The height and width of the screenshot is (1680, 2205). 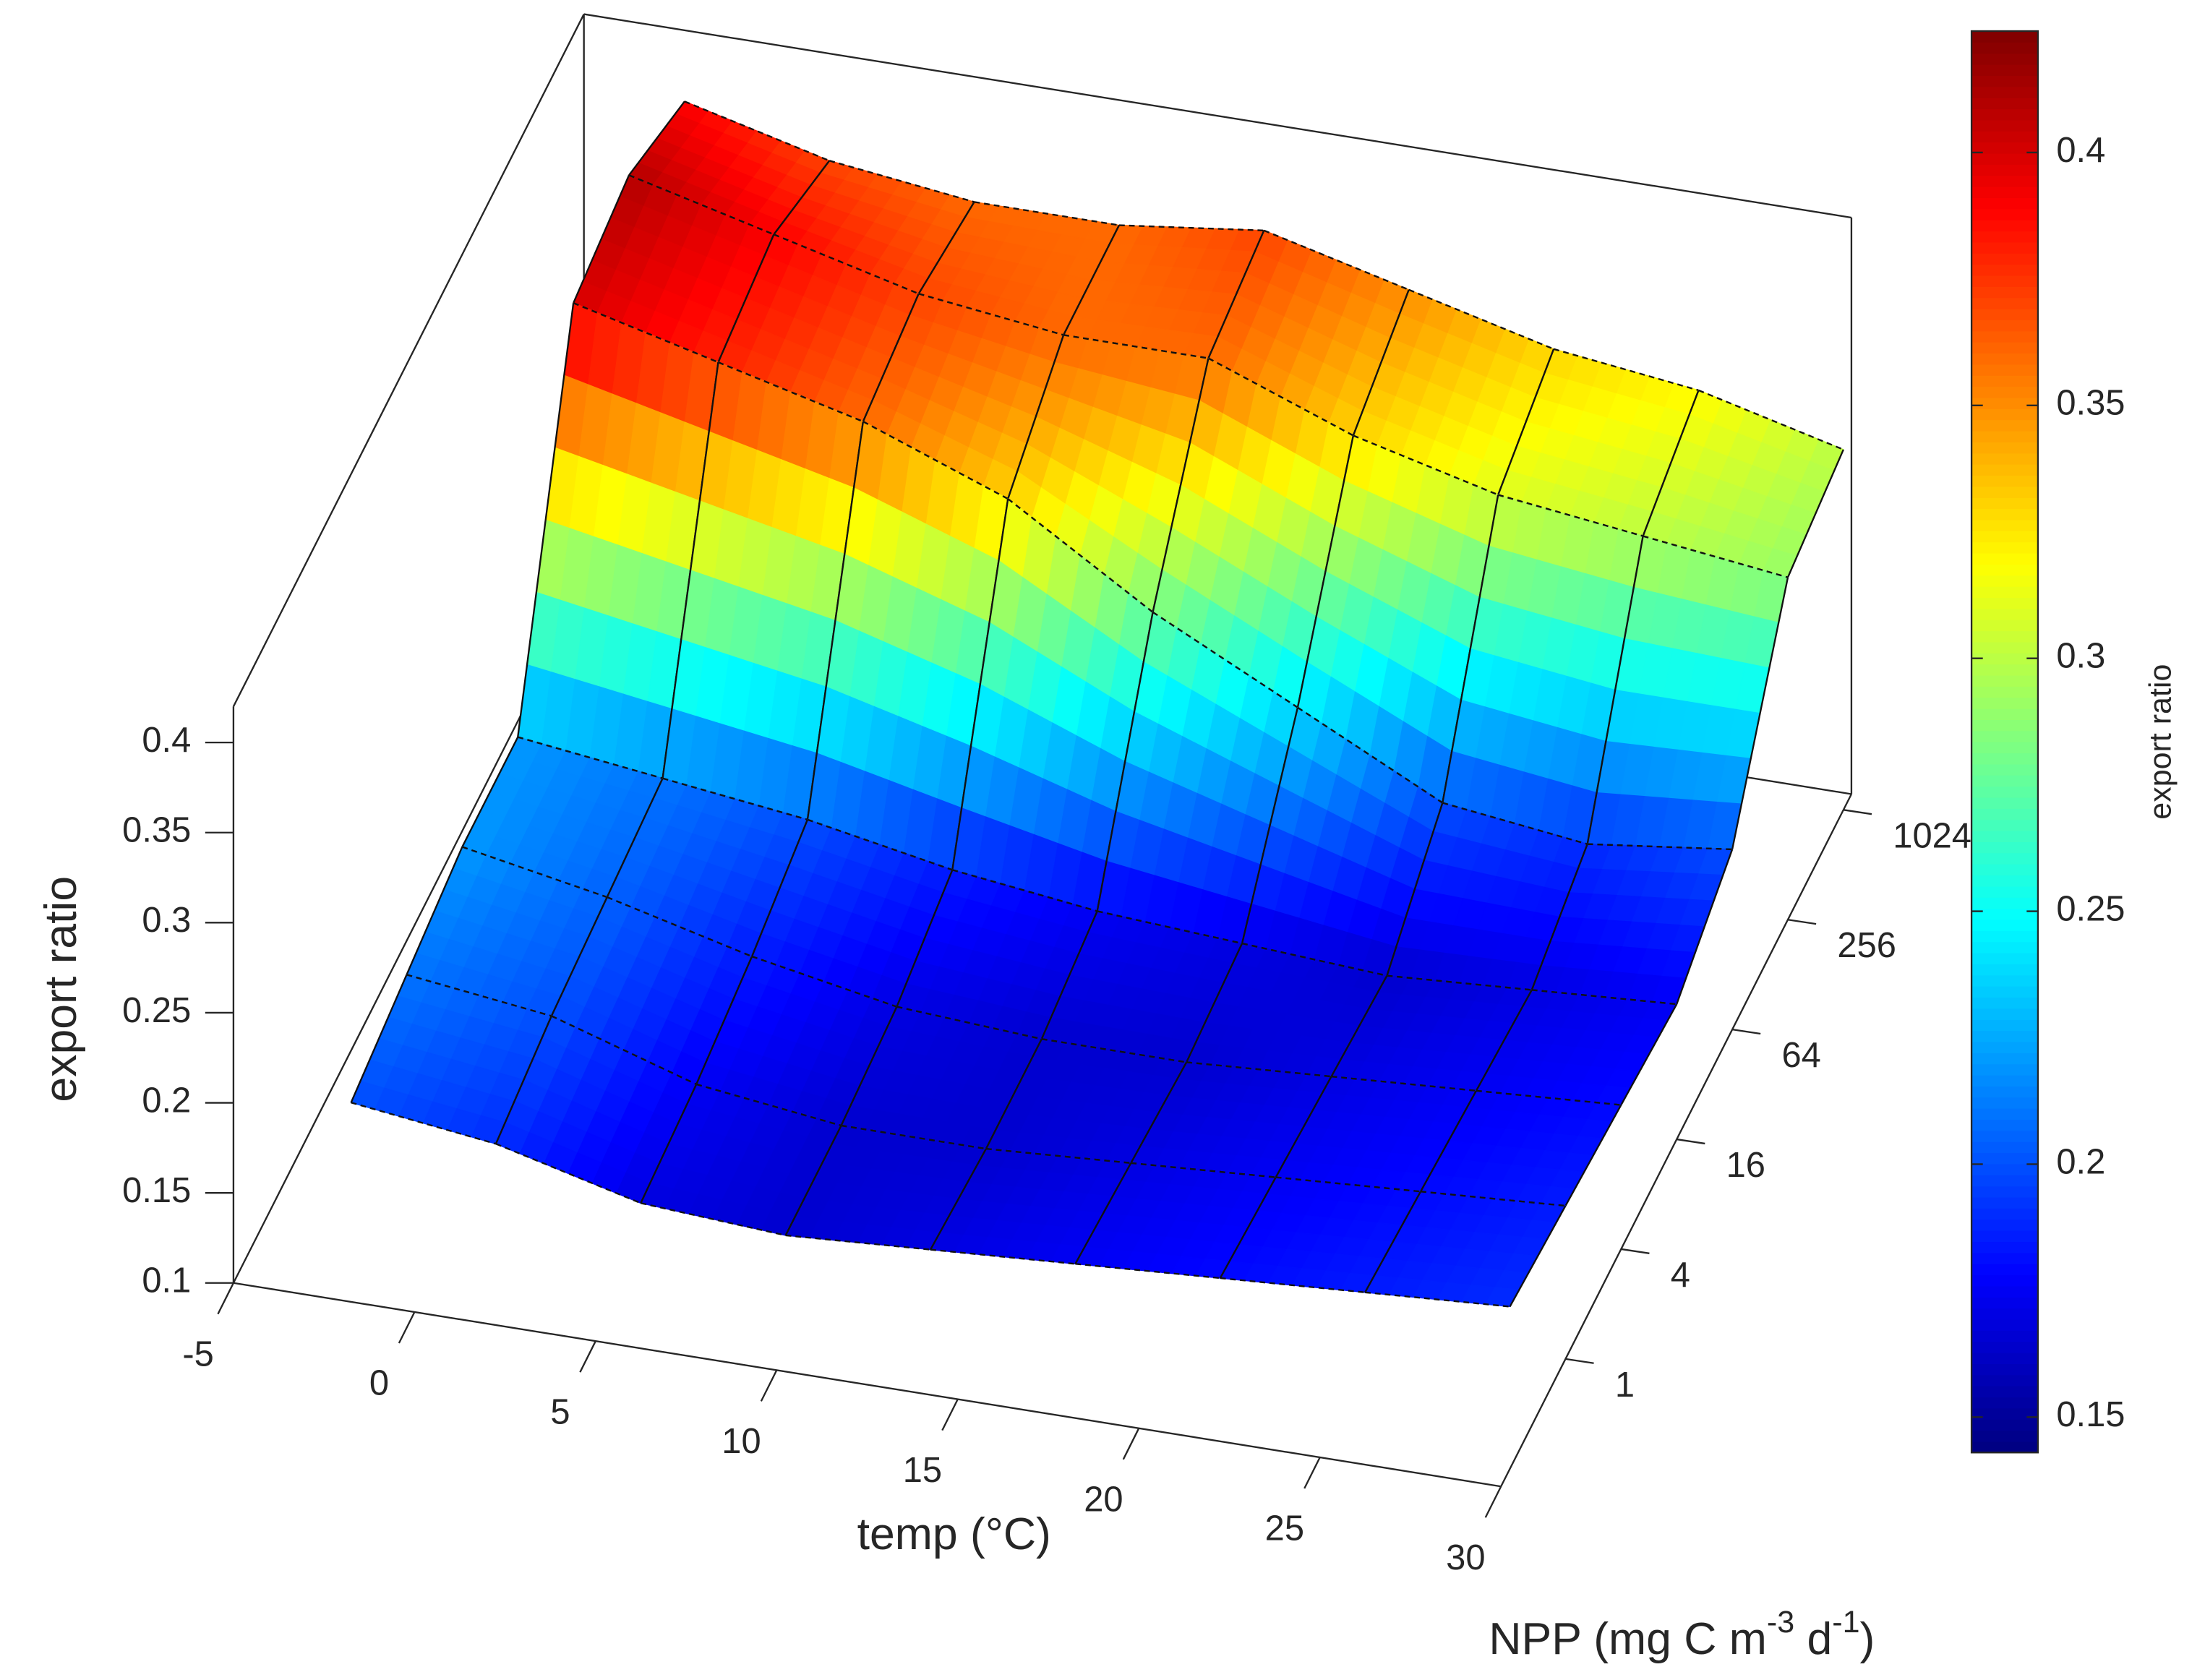 I want to click on colorbar-frame, so click(x=2004, y=742).